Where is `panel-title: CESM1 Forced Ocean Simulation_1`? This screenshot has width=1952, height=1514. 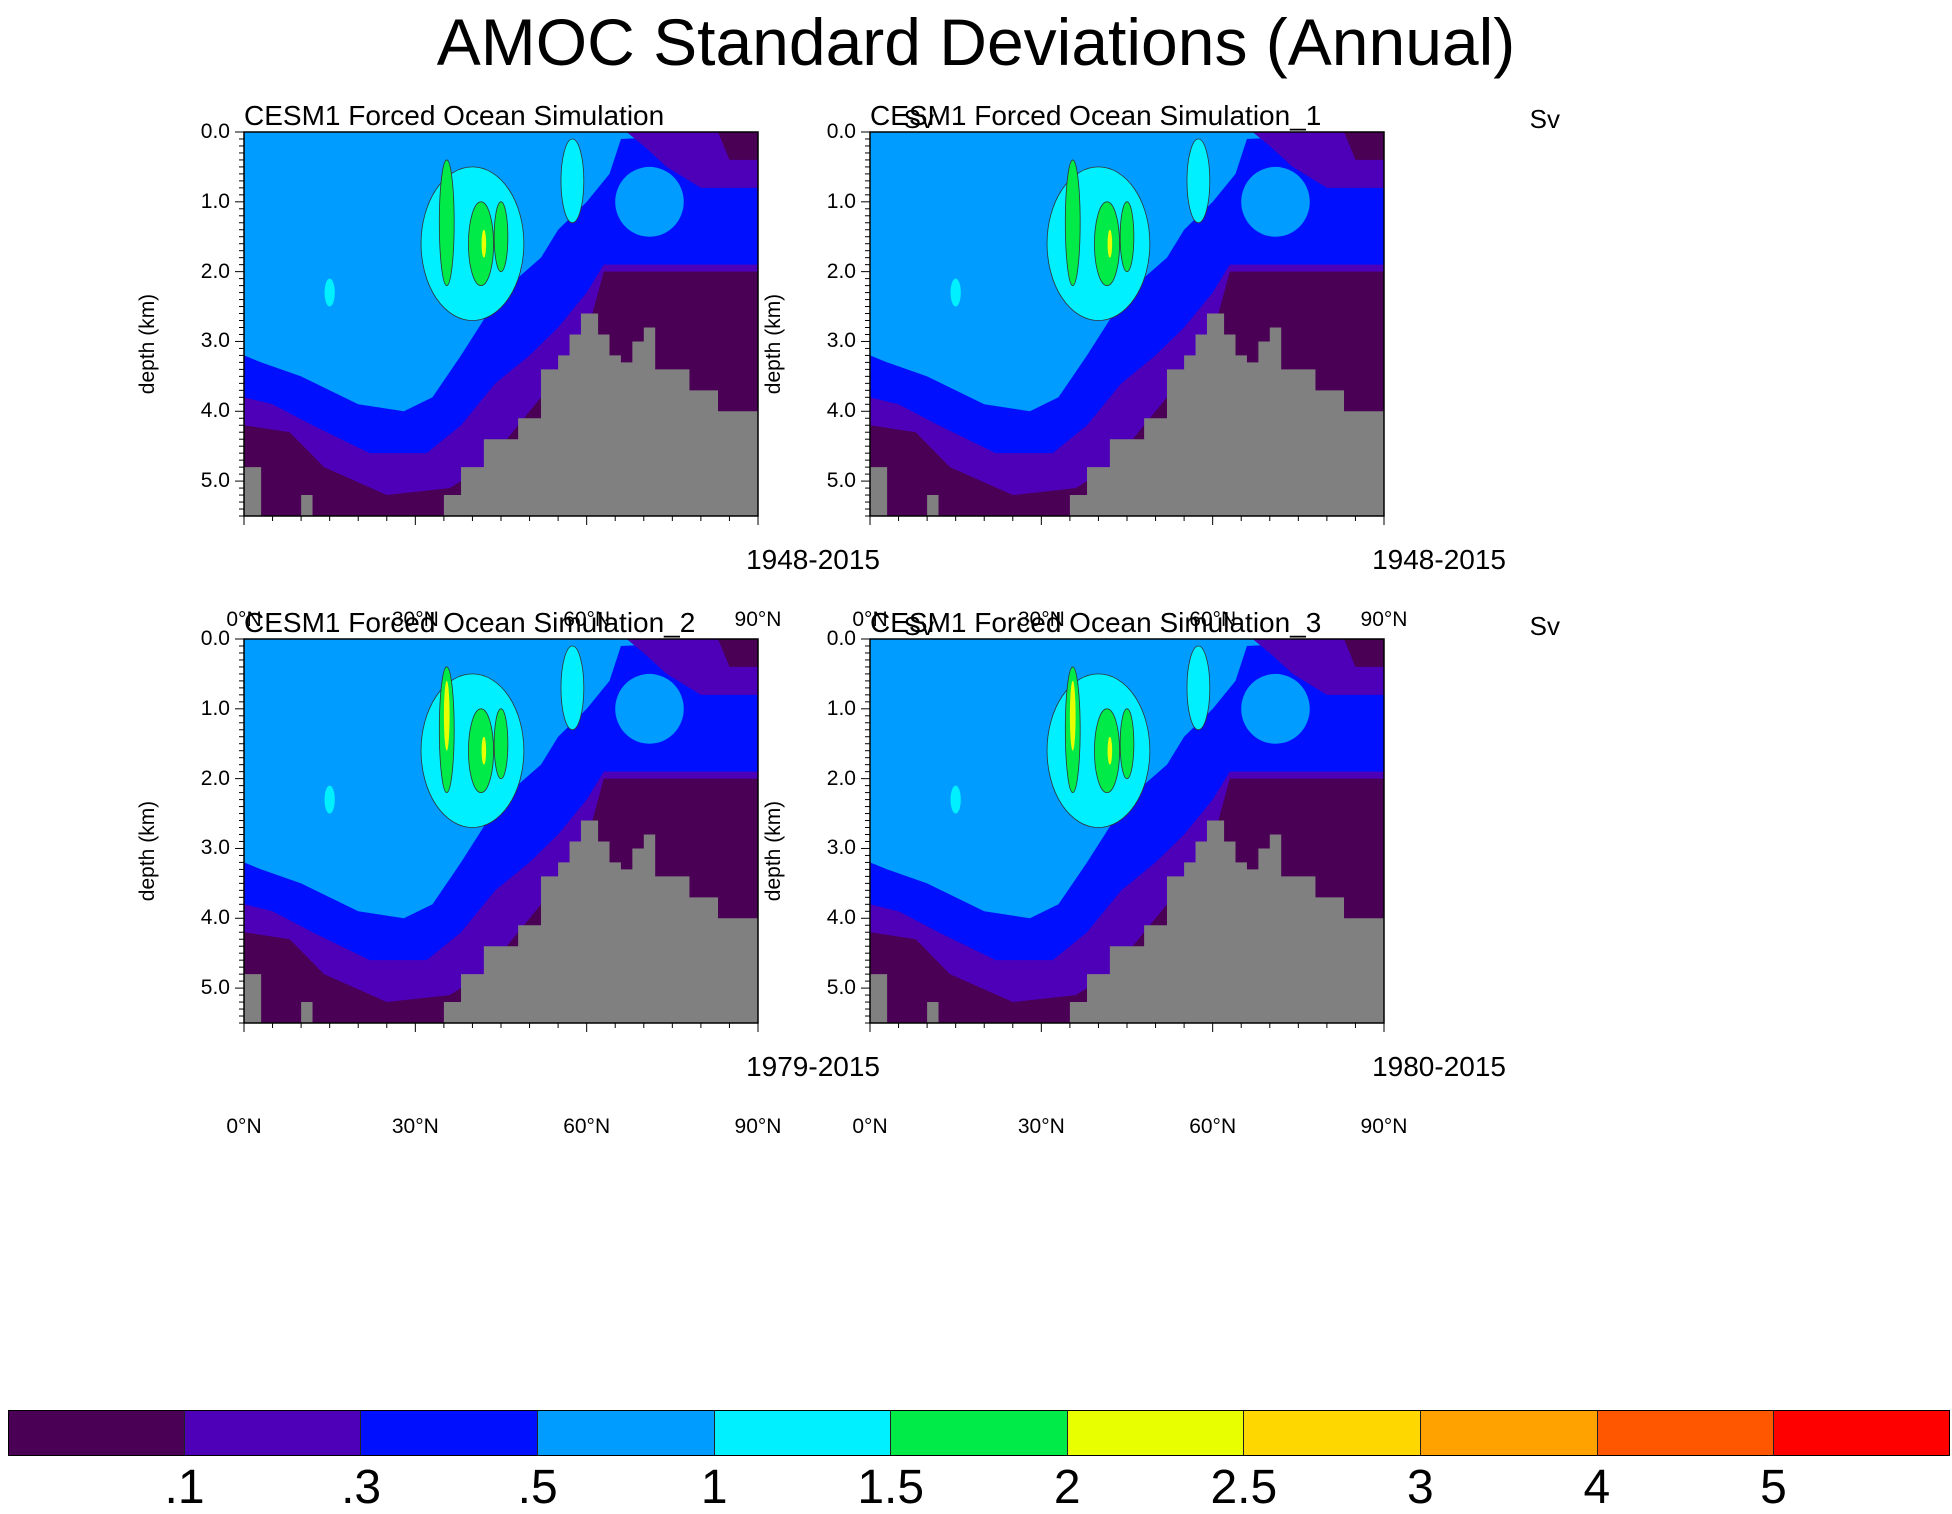 panel-title: CESM1 Forced Ocean Simulation_1 is located at coordinates (1096, 115).